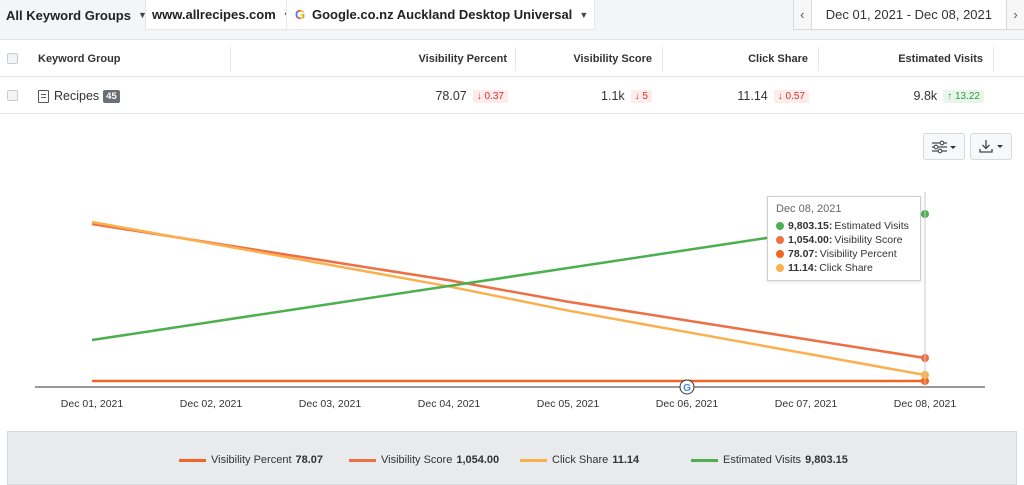 This screenshot has height=485, width=1024. Describe the element at coordinates (330, 404) in the screenshot. I see `x-tick-label: Dec 03, 2021` at that location.